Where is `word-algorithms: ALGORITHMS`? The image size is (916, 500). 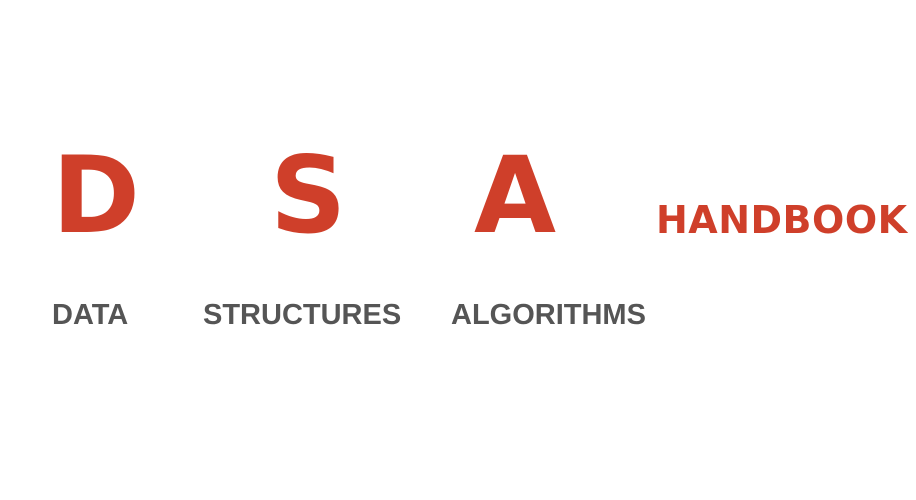
word-algorithms: ALGORITHMS is located at coordinates (548, 315).